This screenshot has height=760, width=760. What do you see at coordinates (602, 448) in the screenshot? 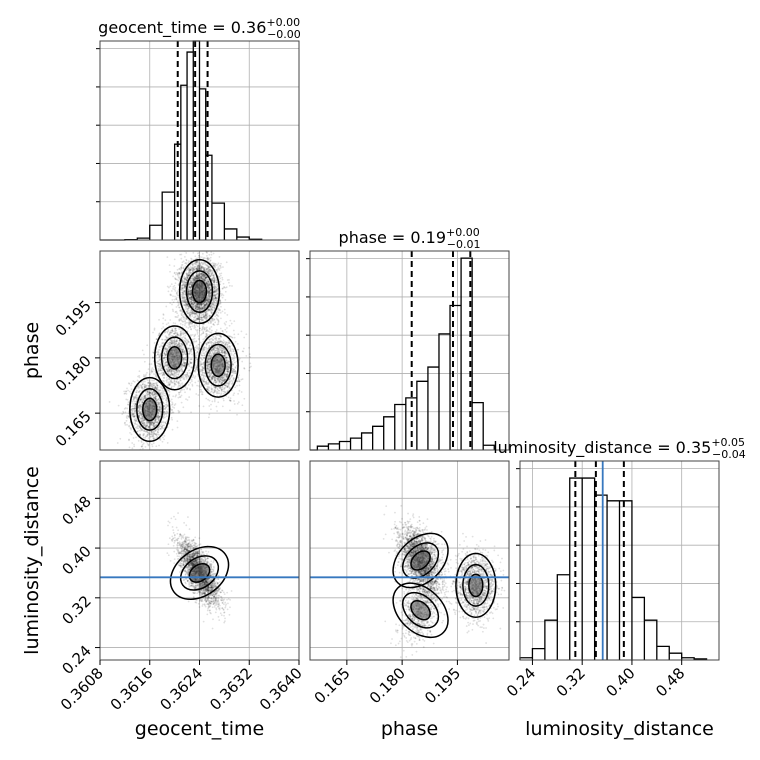
I see `title-main: luminosity_distance = 0.35` at bounding box center [602, 448].